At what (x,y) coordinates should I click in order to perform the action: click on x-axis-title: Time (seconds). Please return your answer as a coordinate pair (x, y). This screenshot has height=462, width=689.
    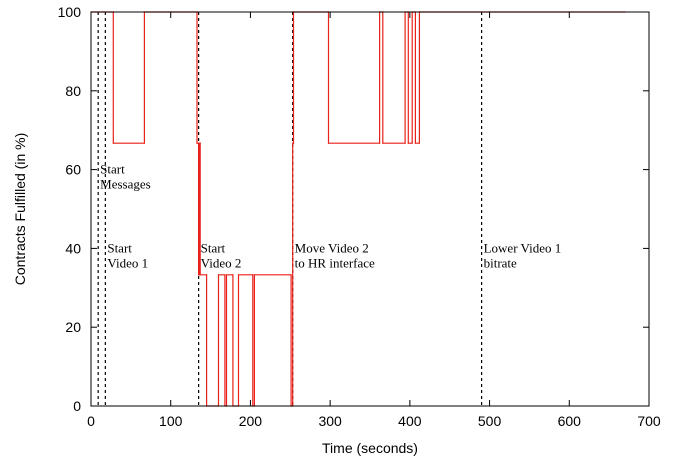
    Looking at the image, I should click on (370, 448).